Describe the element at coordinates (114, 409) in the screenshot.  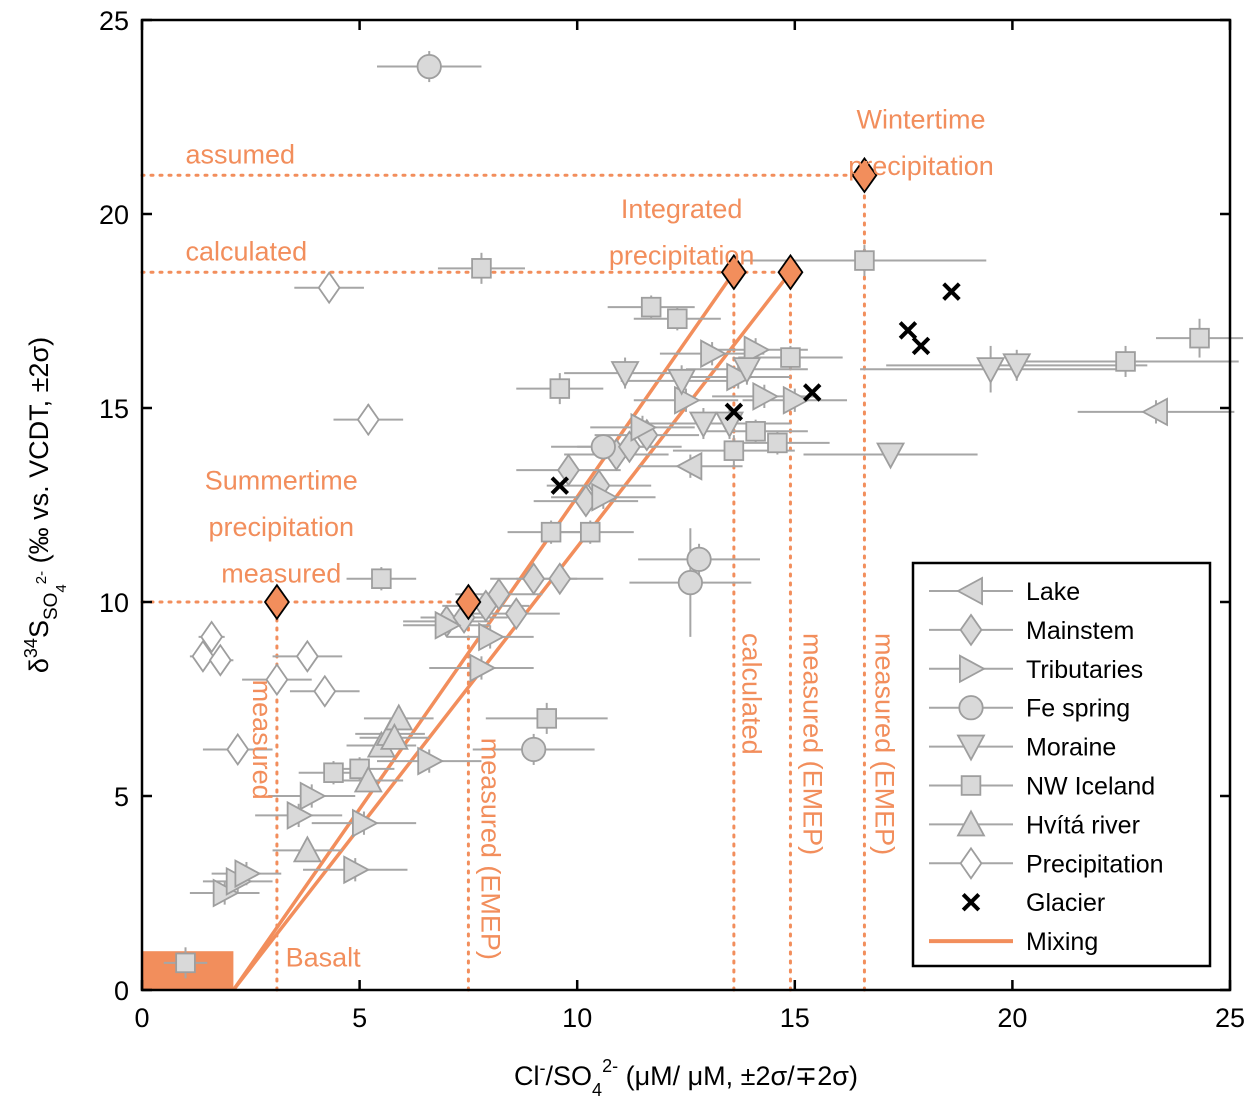
I see `y-tick-label: 15` at that location.